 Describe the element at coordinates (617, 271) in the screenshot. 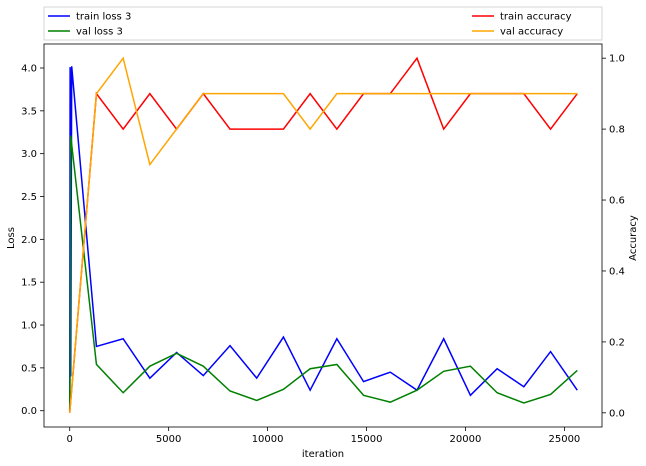

I see `y-right-tick-label: 0.4` at that location.